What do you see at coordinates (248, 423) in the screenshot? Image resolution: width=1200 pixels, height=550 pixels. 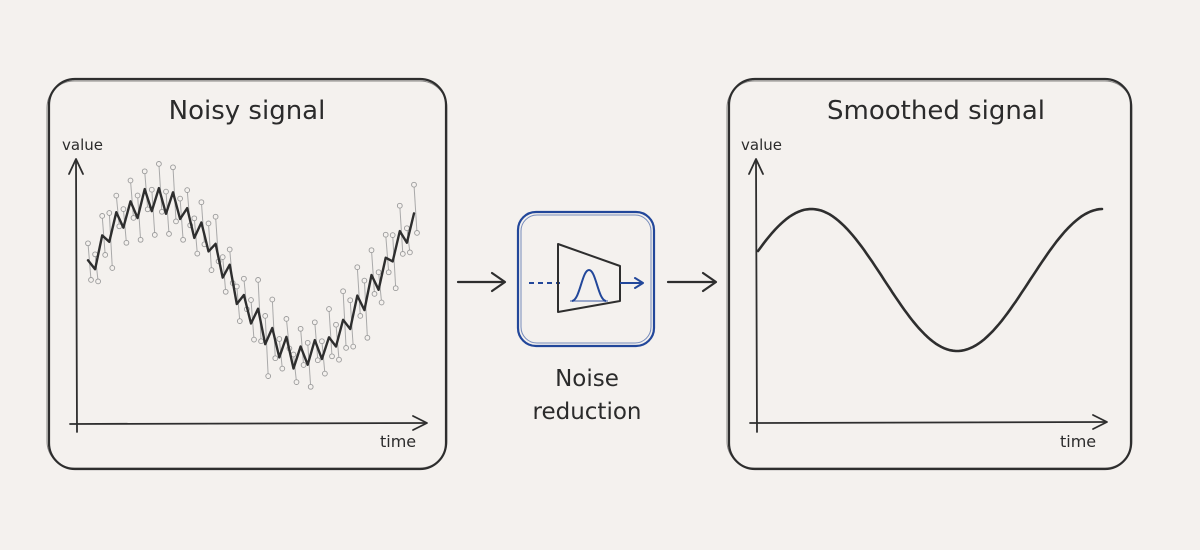 I see `noisy-x-axis` at bounding box center [248, 423].